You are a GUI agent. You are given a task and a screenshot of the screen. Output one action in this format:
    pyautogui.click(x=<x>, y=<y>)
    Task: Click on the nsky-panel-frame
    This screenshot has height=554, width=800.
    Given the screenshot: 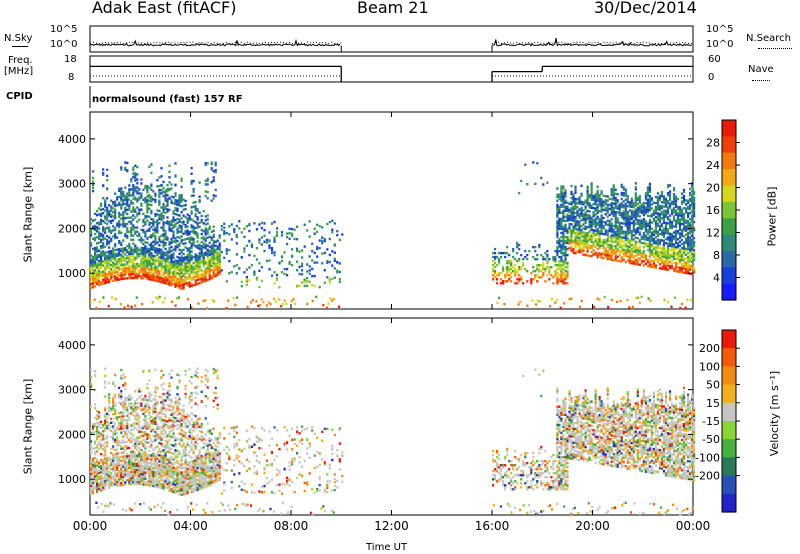 What is the action you would take?
    pyautogui.click(x=391, y=39)
    